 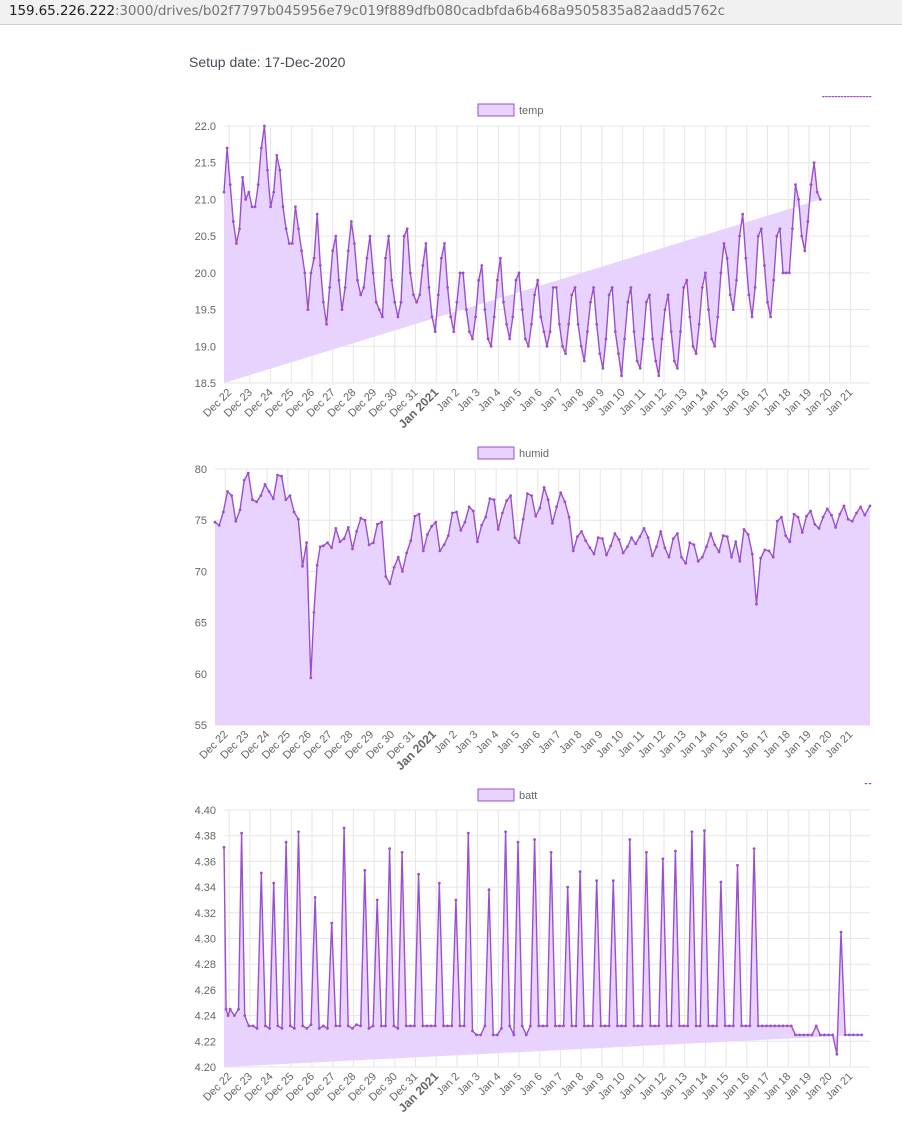 What do you see at coordinates (510, 110) in the screenshot?
I see `chart-legend: temp` at bounding box center [510, 110].